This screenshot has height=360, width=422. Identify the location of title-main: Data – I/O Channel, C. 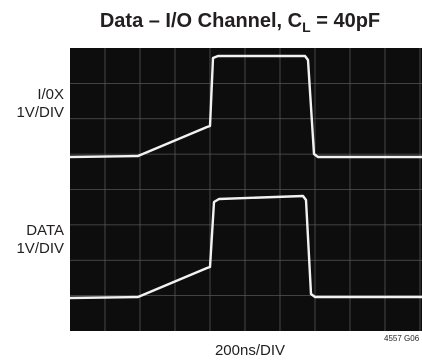
(201, 21).